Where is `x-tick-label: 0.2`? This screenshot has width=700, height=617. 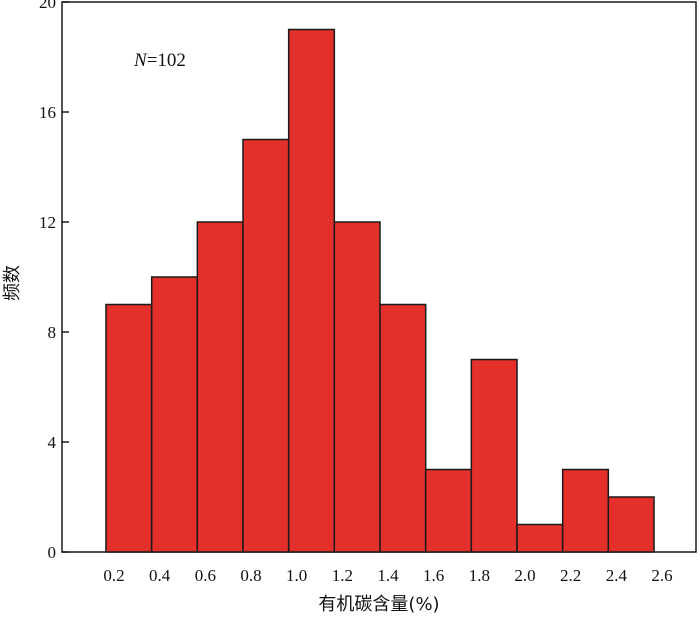
x-tick-label: 0.2 is located at coordinates (113, 575).